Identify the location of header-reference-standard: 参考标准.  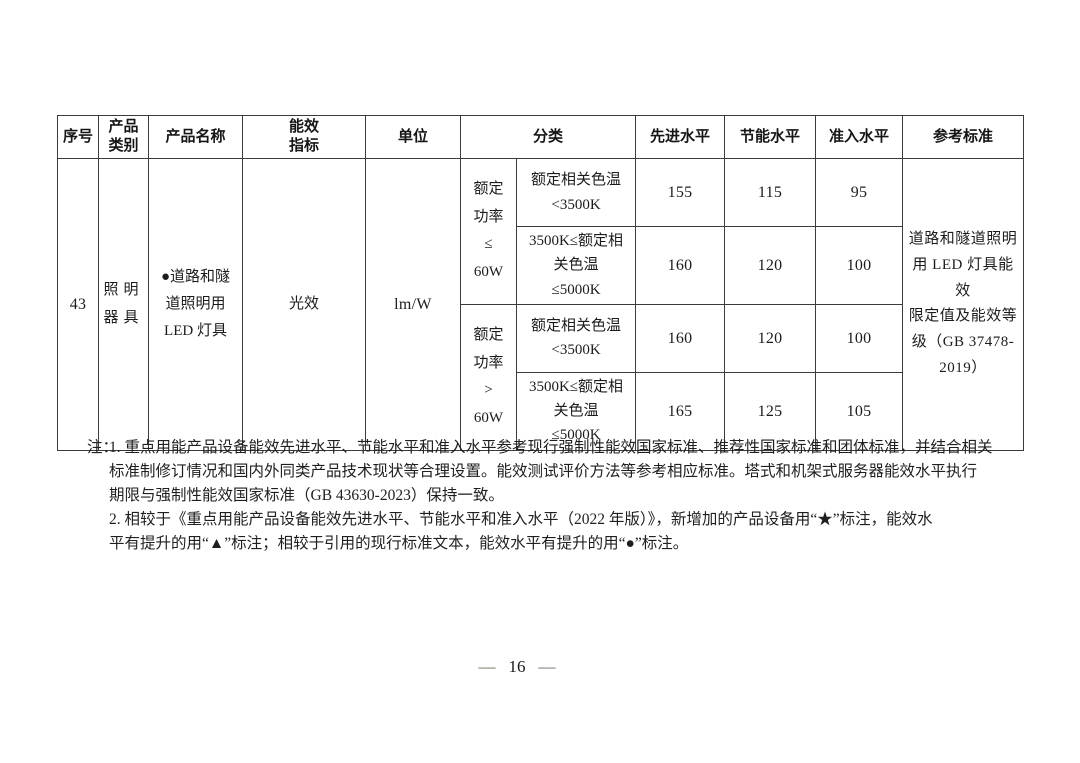
(963, 137).